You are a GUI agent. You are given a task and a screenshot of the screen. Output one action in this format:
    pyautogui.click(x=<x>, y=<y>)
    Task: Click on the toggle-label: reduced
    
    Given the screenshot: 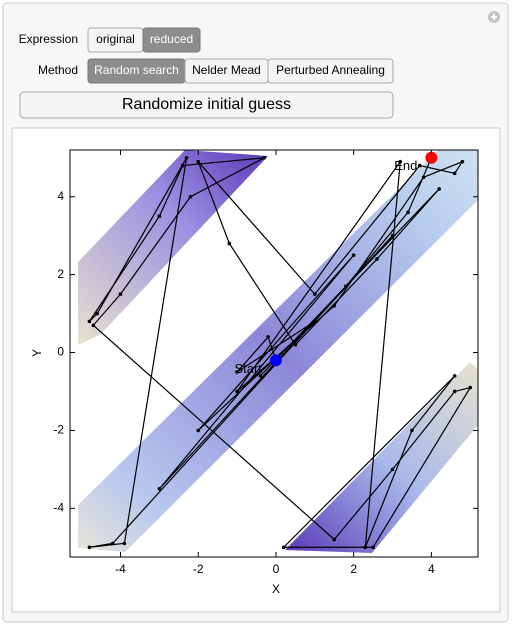 What is the action you would take?
    pyautogui.click(x=171, y=39)
    